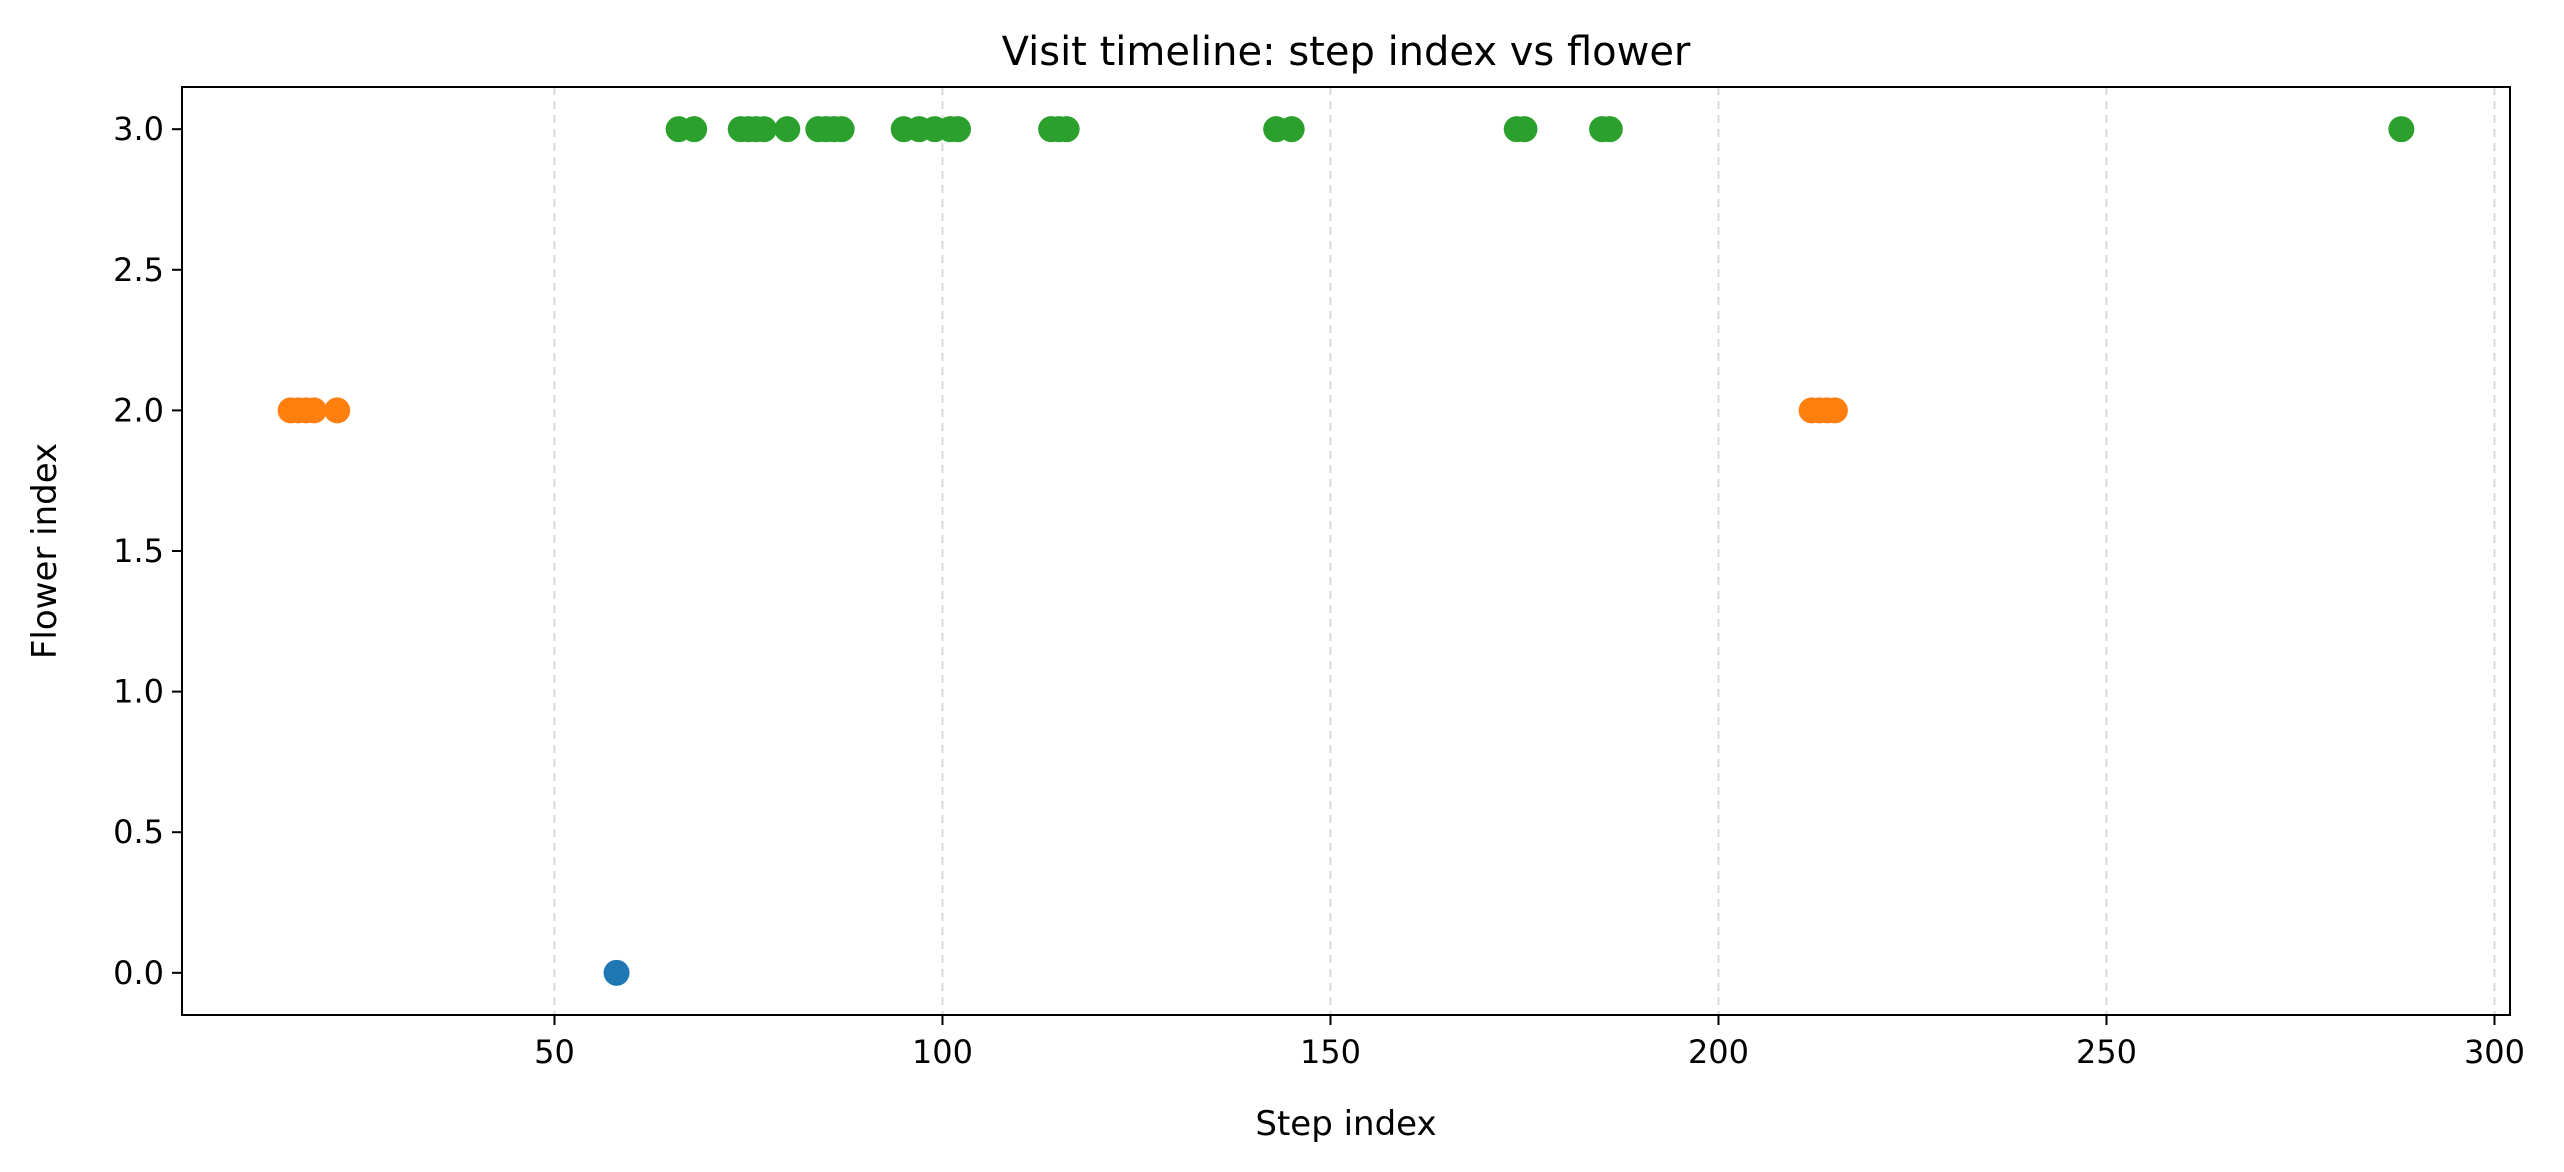 The width and height of the screenshot is (2564, 1172). What do you see at coordinates (2106, 1052) in the screenshot?
I see `x-tick-label: 250` at bounding box center [2106, 1052].